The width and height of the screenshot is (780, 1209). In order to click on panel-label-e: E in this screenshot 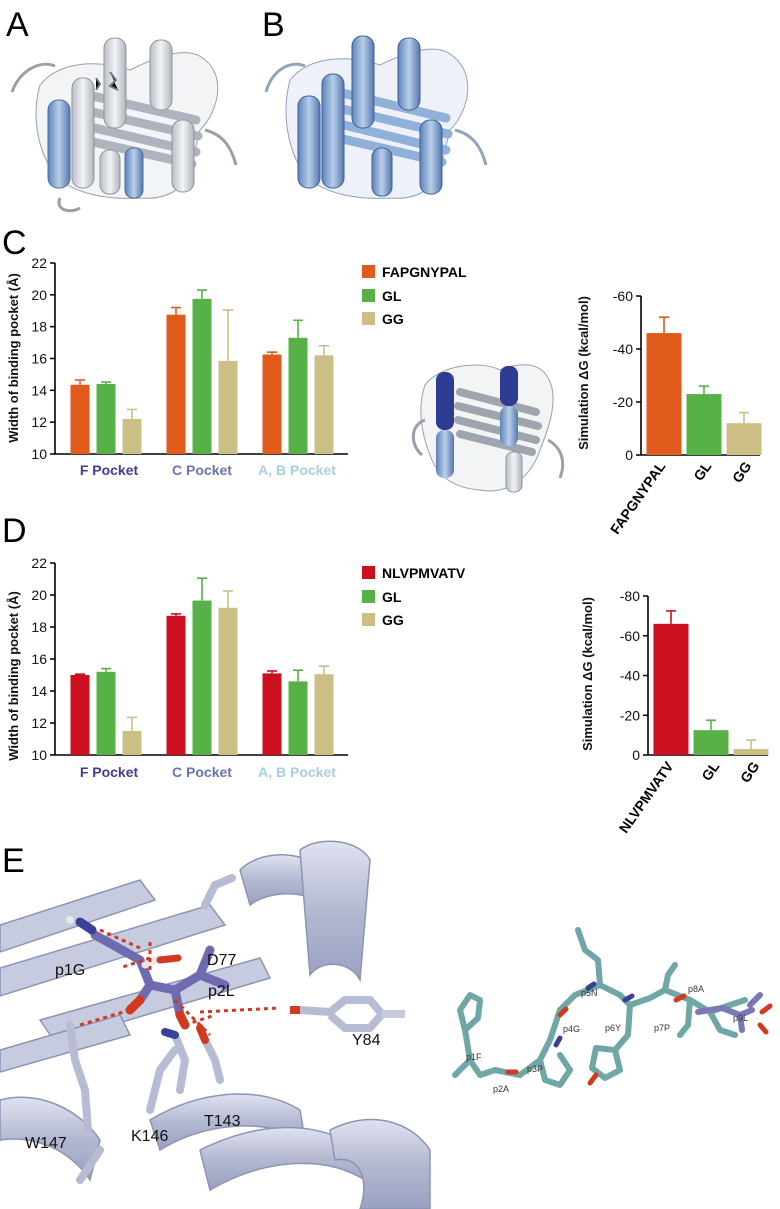, I will do `click(13, 861)`.